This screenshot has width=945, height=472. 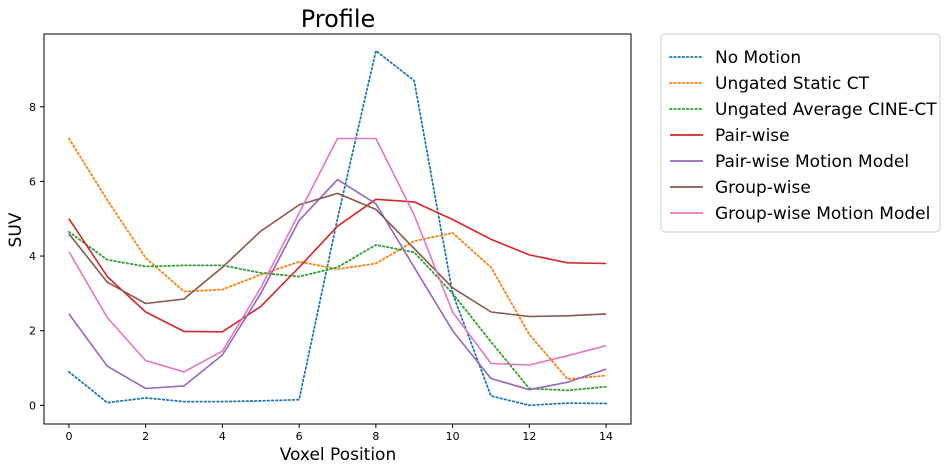 What do you see at coordinates (68, 436) in the screenshot?
I see `x-tick-label: 0` at bounding box center [68, 436].